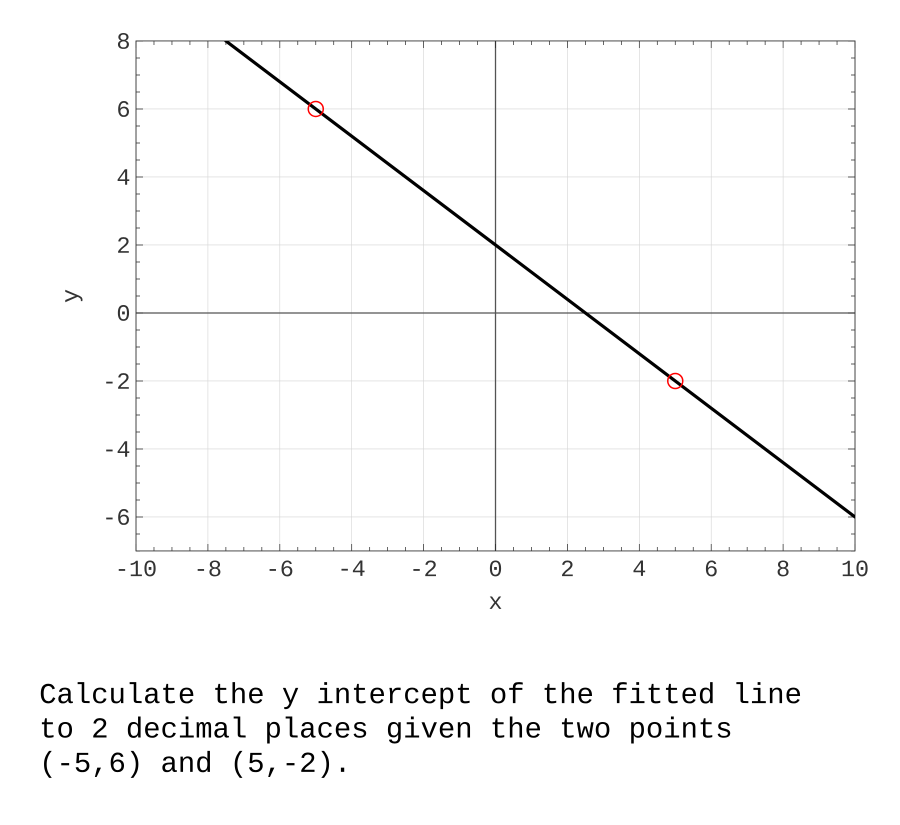 Image resolution: width=900 pixels, height=825 pixels. What do you see at coordinates (73, 296) in the screenshot?
I see `y-axis-title: y` at bounding box center [73, 296].